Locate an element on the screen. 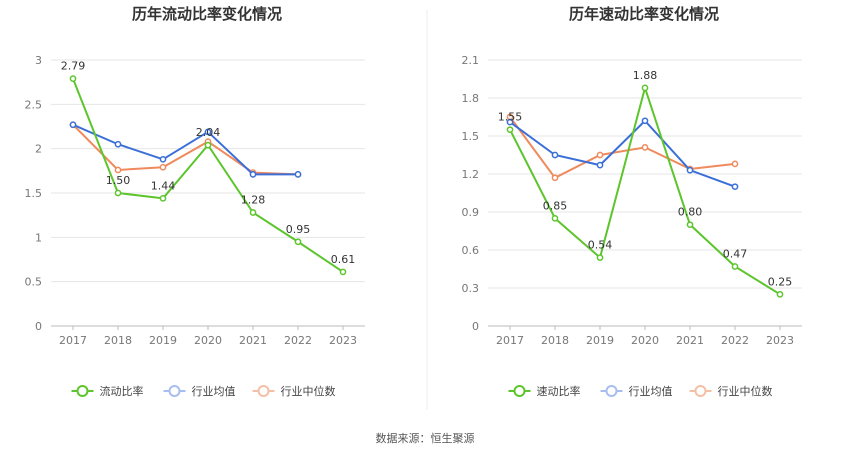 This screenshot has height=459, width=850. data-label: 0.54 is located at coordinates (600, 245).